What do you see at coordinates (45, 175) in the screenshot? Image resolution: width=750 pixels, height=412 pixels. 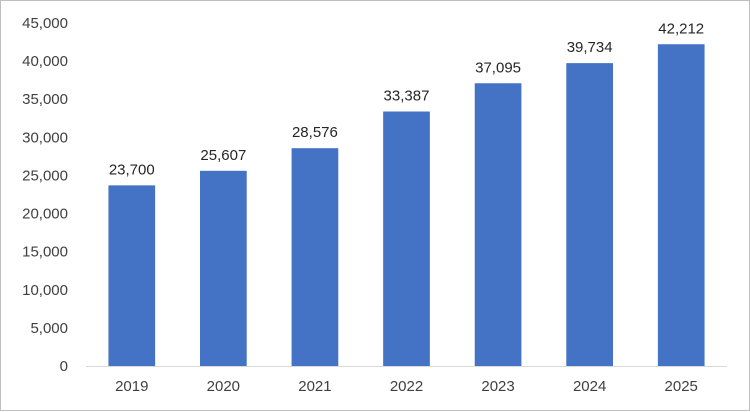 I see `y-tick-label: 25,000` at bounding box center [45, 175].